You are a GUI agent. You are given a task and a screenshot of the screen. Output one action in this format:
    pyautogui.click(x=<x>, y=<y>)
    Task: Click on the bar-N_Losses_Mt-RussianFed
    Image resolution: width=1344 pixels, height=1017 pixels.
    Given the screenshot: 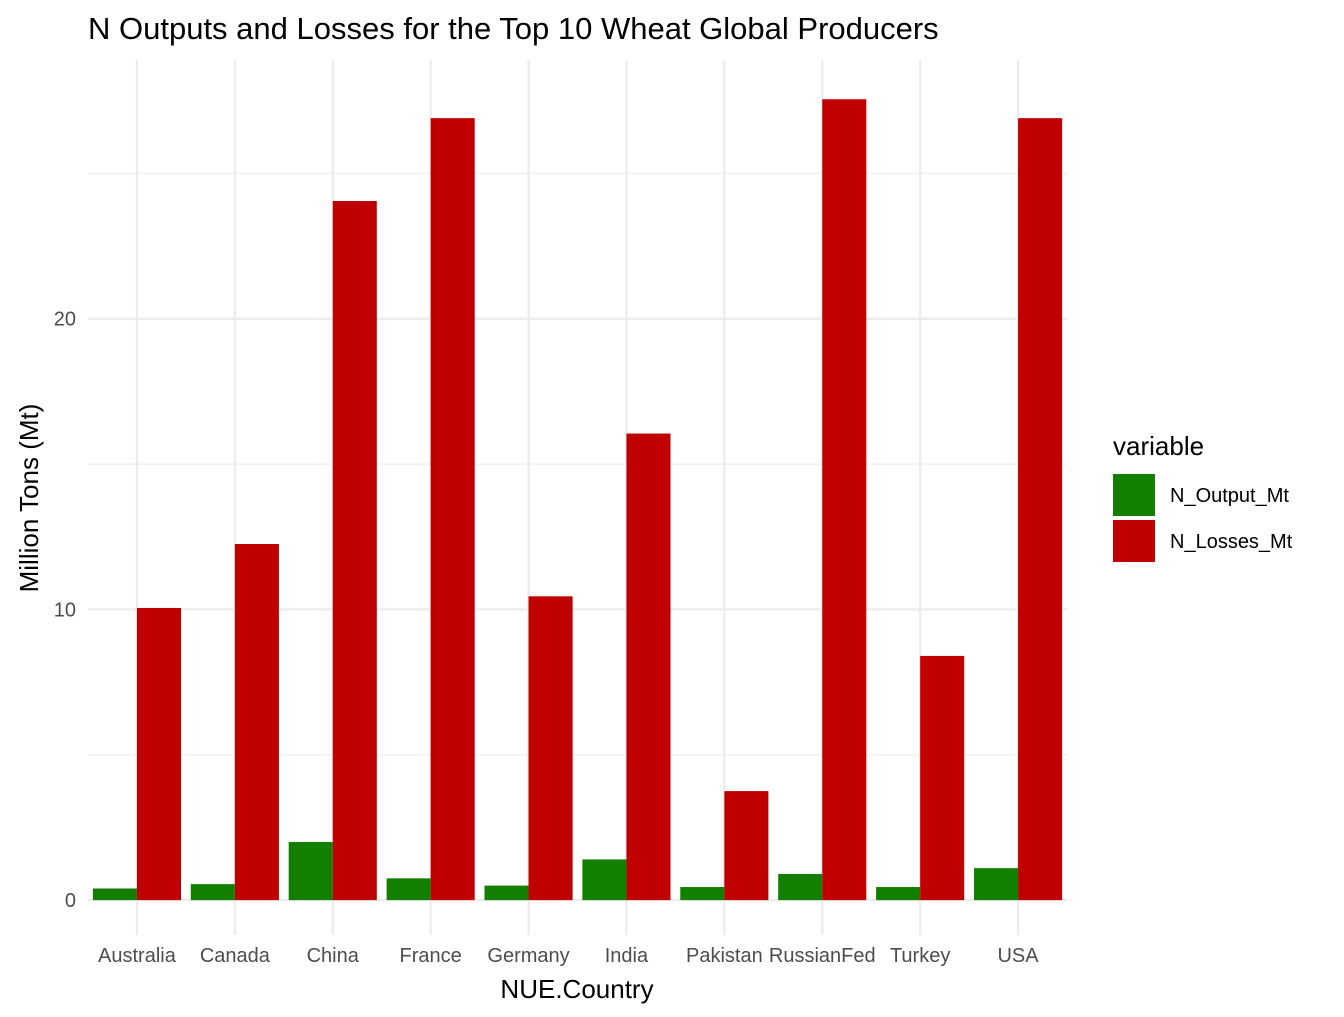 What is the action you would take?
    pyautogui.click(x=844, y=500)
    